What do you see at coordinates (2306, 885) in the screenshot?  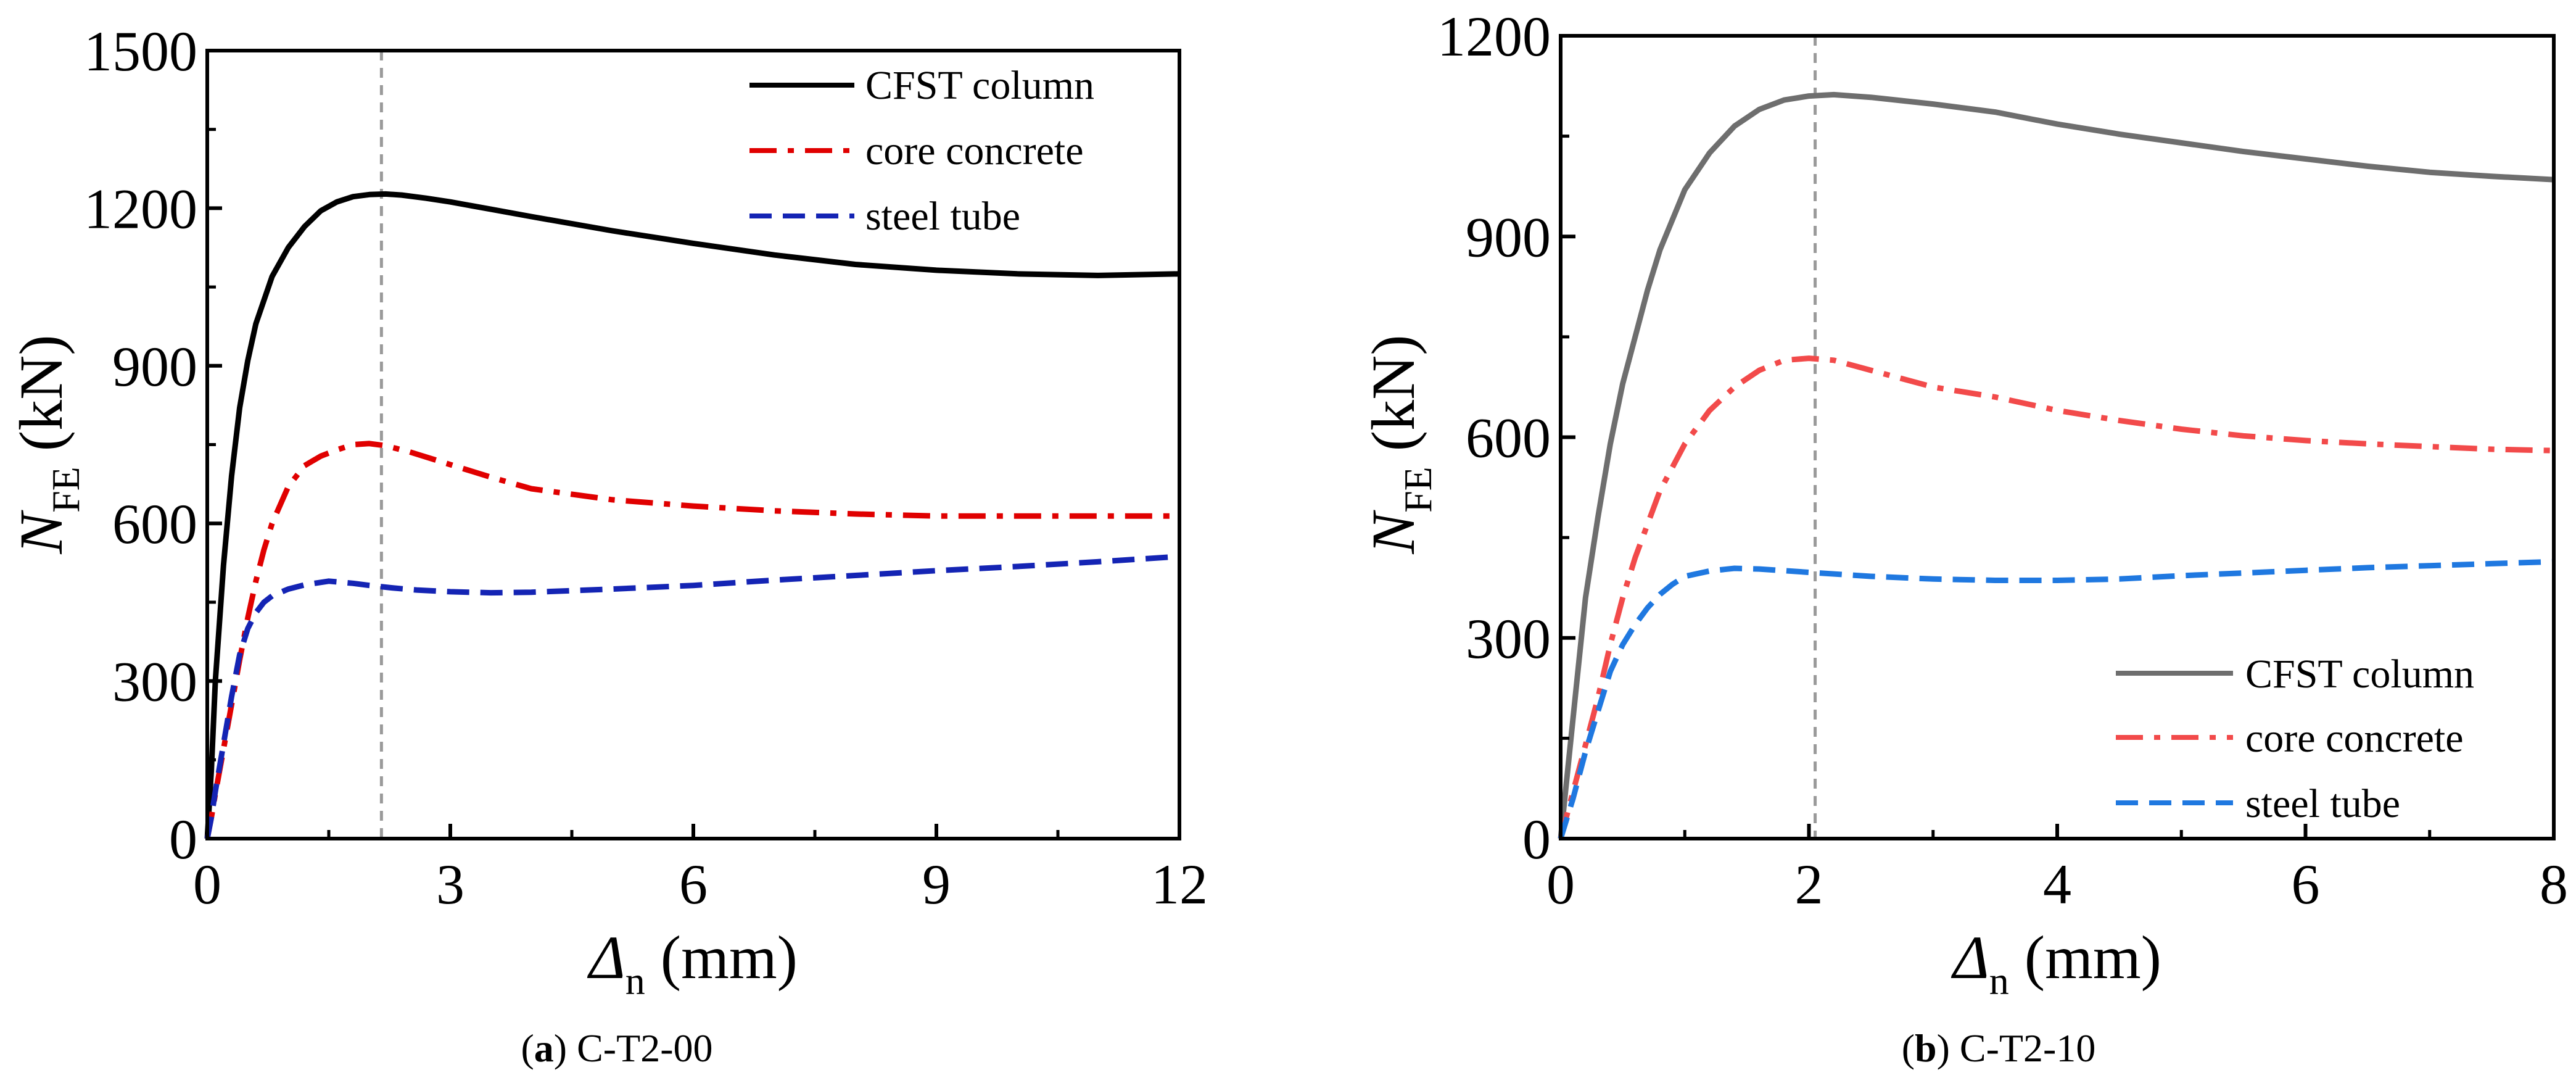 I see `x-tick-label-b-3: 6` at bounding box center [2306, 885].